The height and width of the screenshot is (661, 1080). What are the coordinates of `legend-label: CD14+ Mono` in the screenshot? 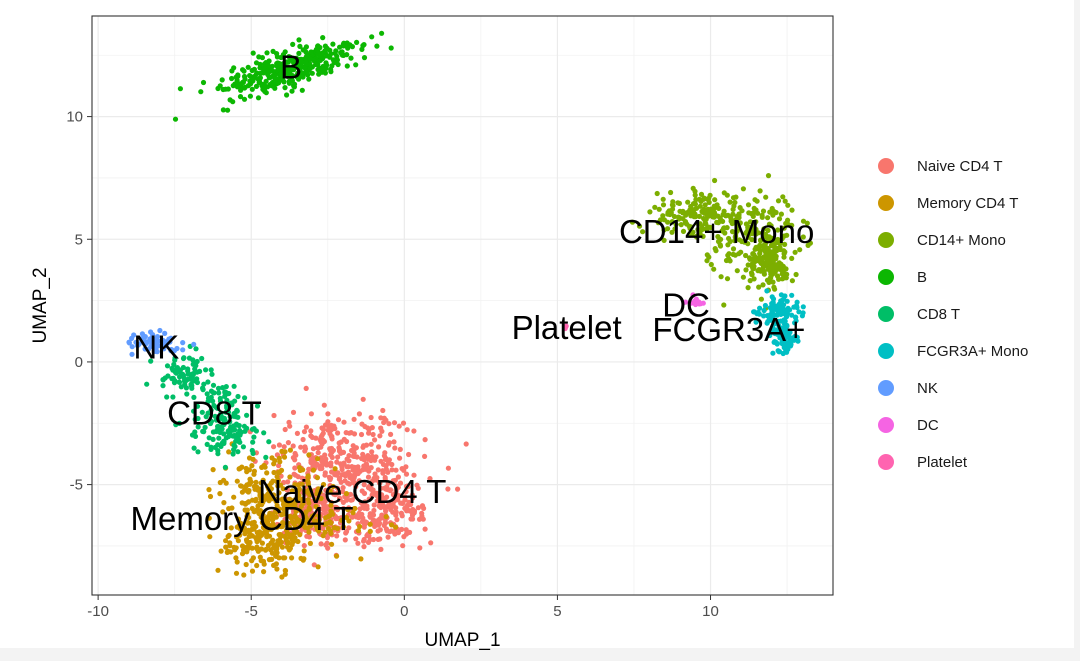 It's located at (961, 240).